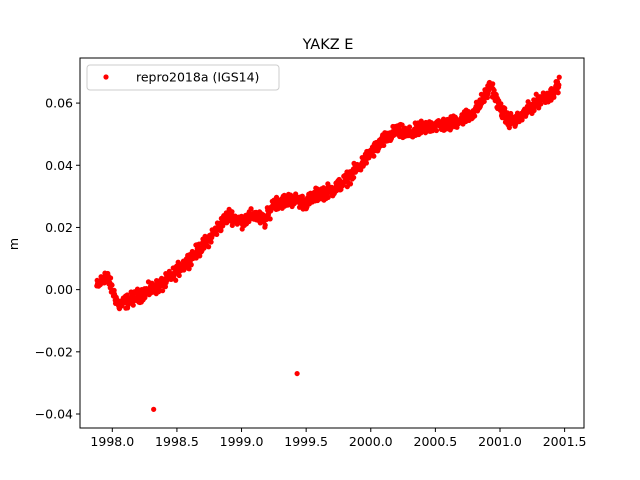 The width and height of the screenshot is (640, 480). What do you see at coordinates (13, 244) in the screenshot?
I see `y-axis-label: m` at bounding box center [13, 244].